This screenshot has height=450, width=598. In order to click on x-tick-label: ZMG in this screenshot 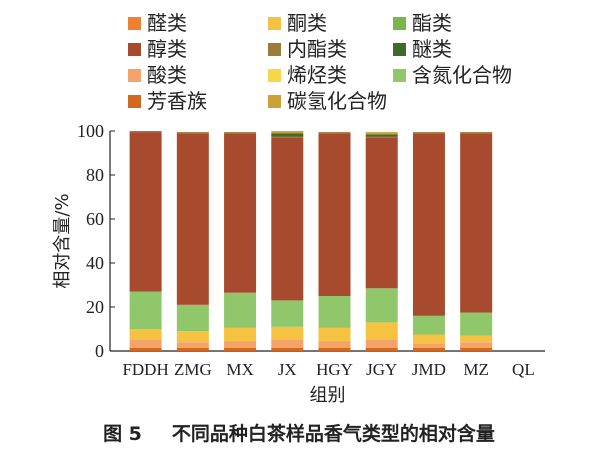, I will do `click(193, 369)`.